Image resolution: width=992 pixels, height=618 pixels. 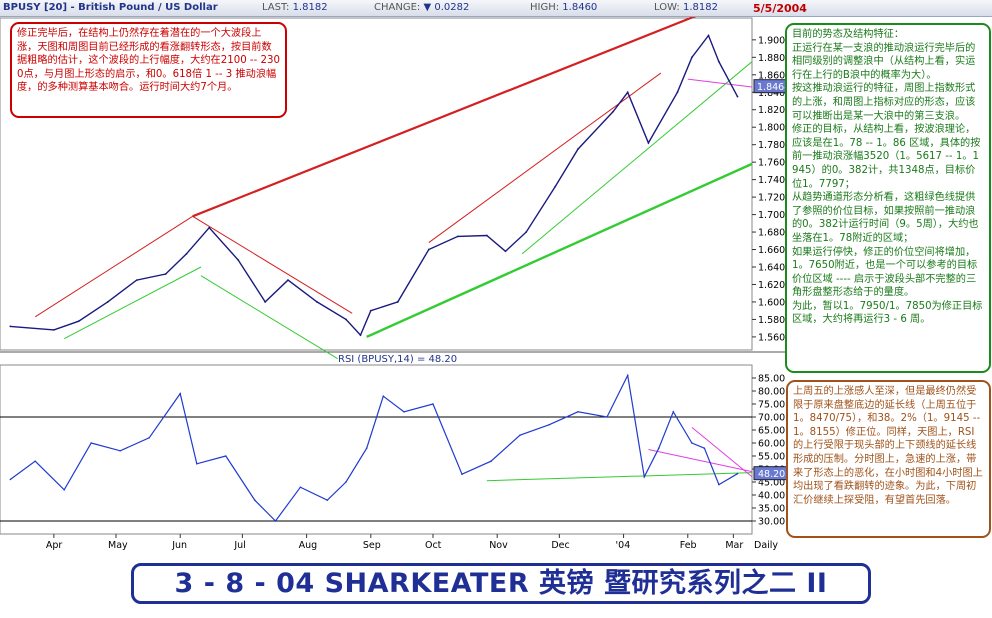 I want to click on chart-date: 5/5/2004, so click(x=780, y=8).